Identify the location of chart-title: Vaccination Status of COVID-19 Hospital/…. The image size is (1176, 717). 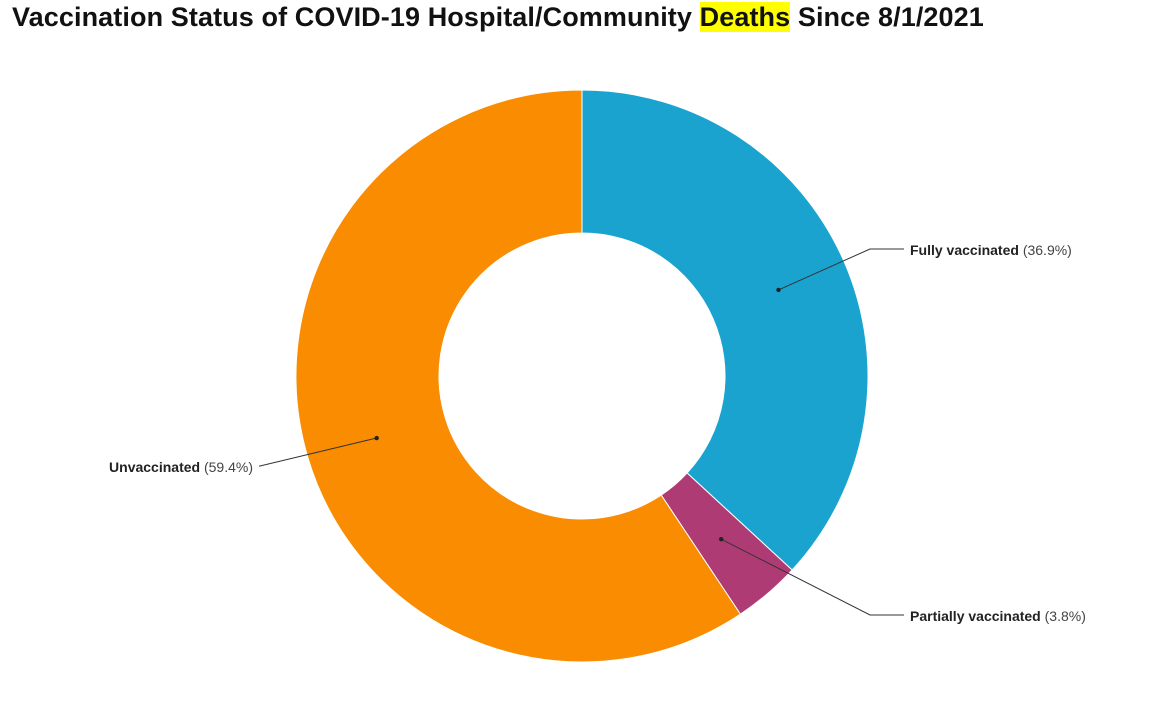
(498, 17).